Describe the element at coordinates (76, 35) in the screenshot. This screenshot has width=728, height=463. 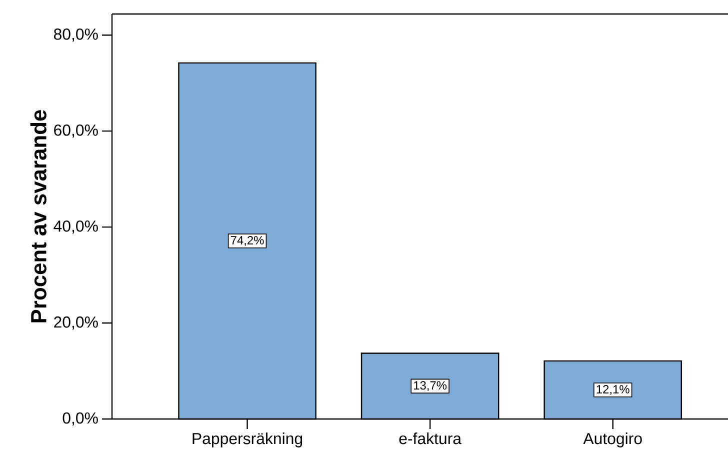
I see `y-tick-label: 80,0%` at that location.